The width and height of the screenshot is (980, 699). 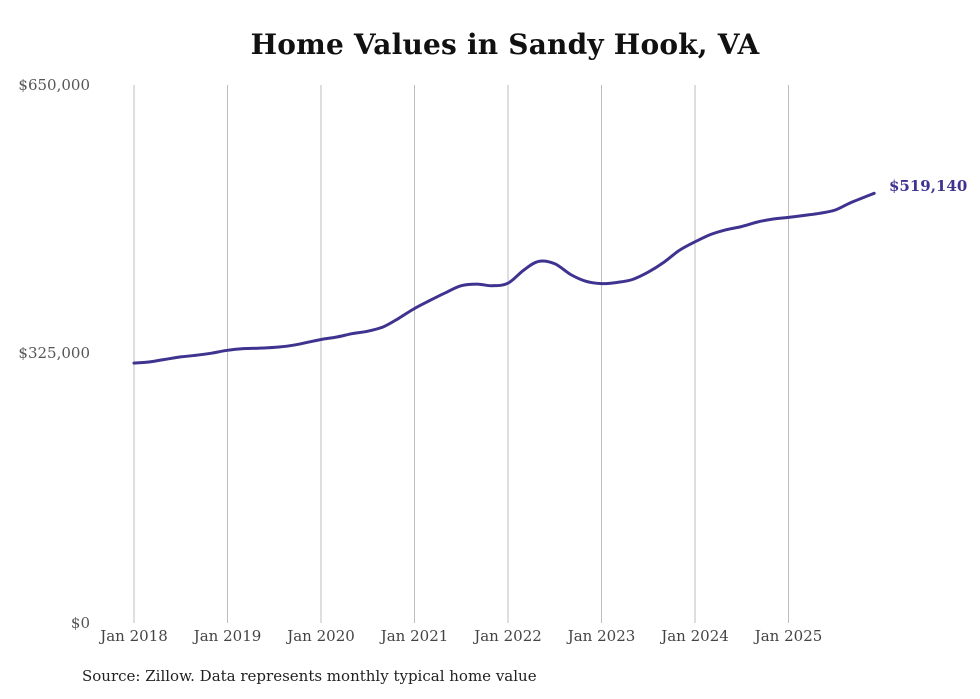 I want to click on x-tick-label: Jan 2020, so click(x=320, y=636).